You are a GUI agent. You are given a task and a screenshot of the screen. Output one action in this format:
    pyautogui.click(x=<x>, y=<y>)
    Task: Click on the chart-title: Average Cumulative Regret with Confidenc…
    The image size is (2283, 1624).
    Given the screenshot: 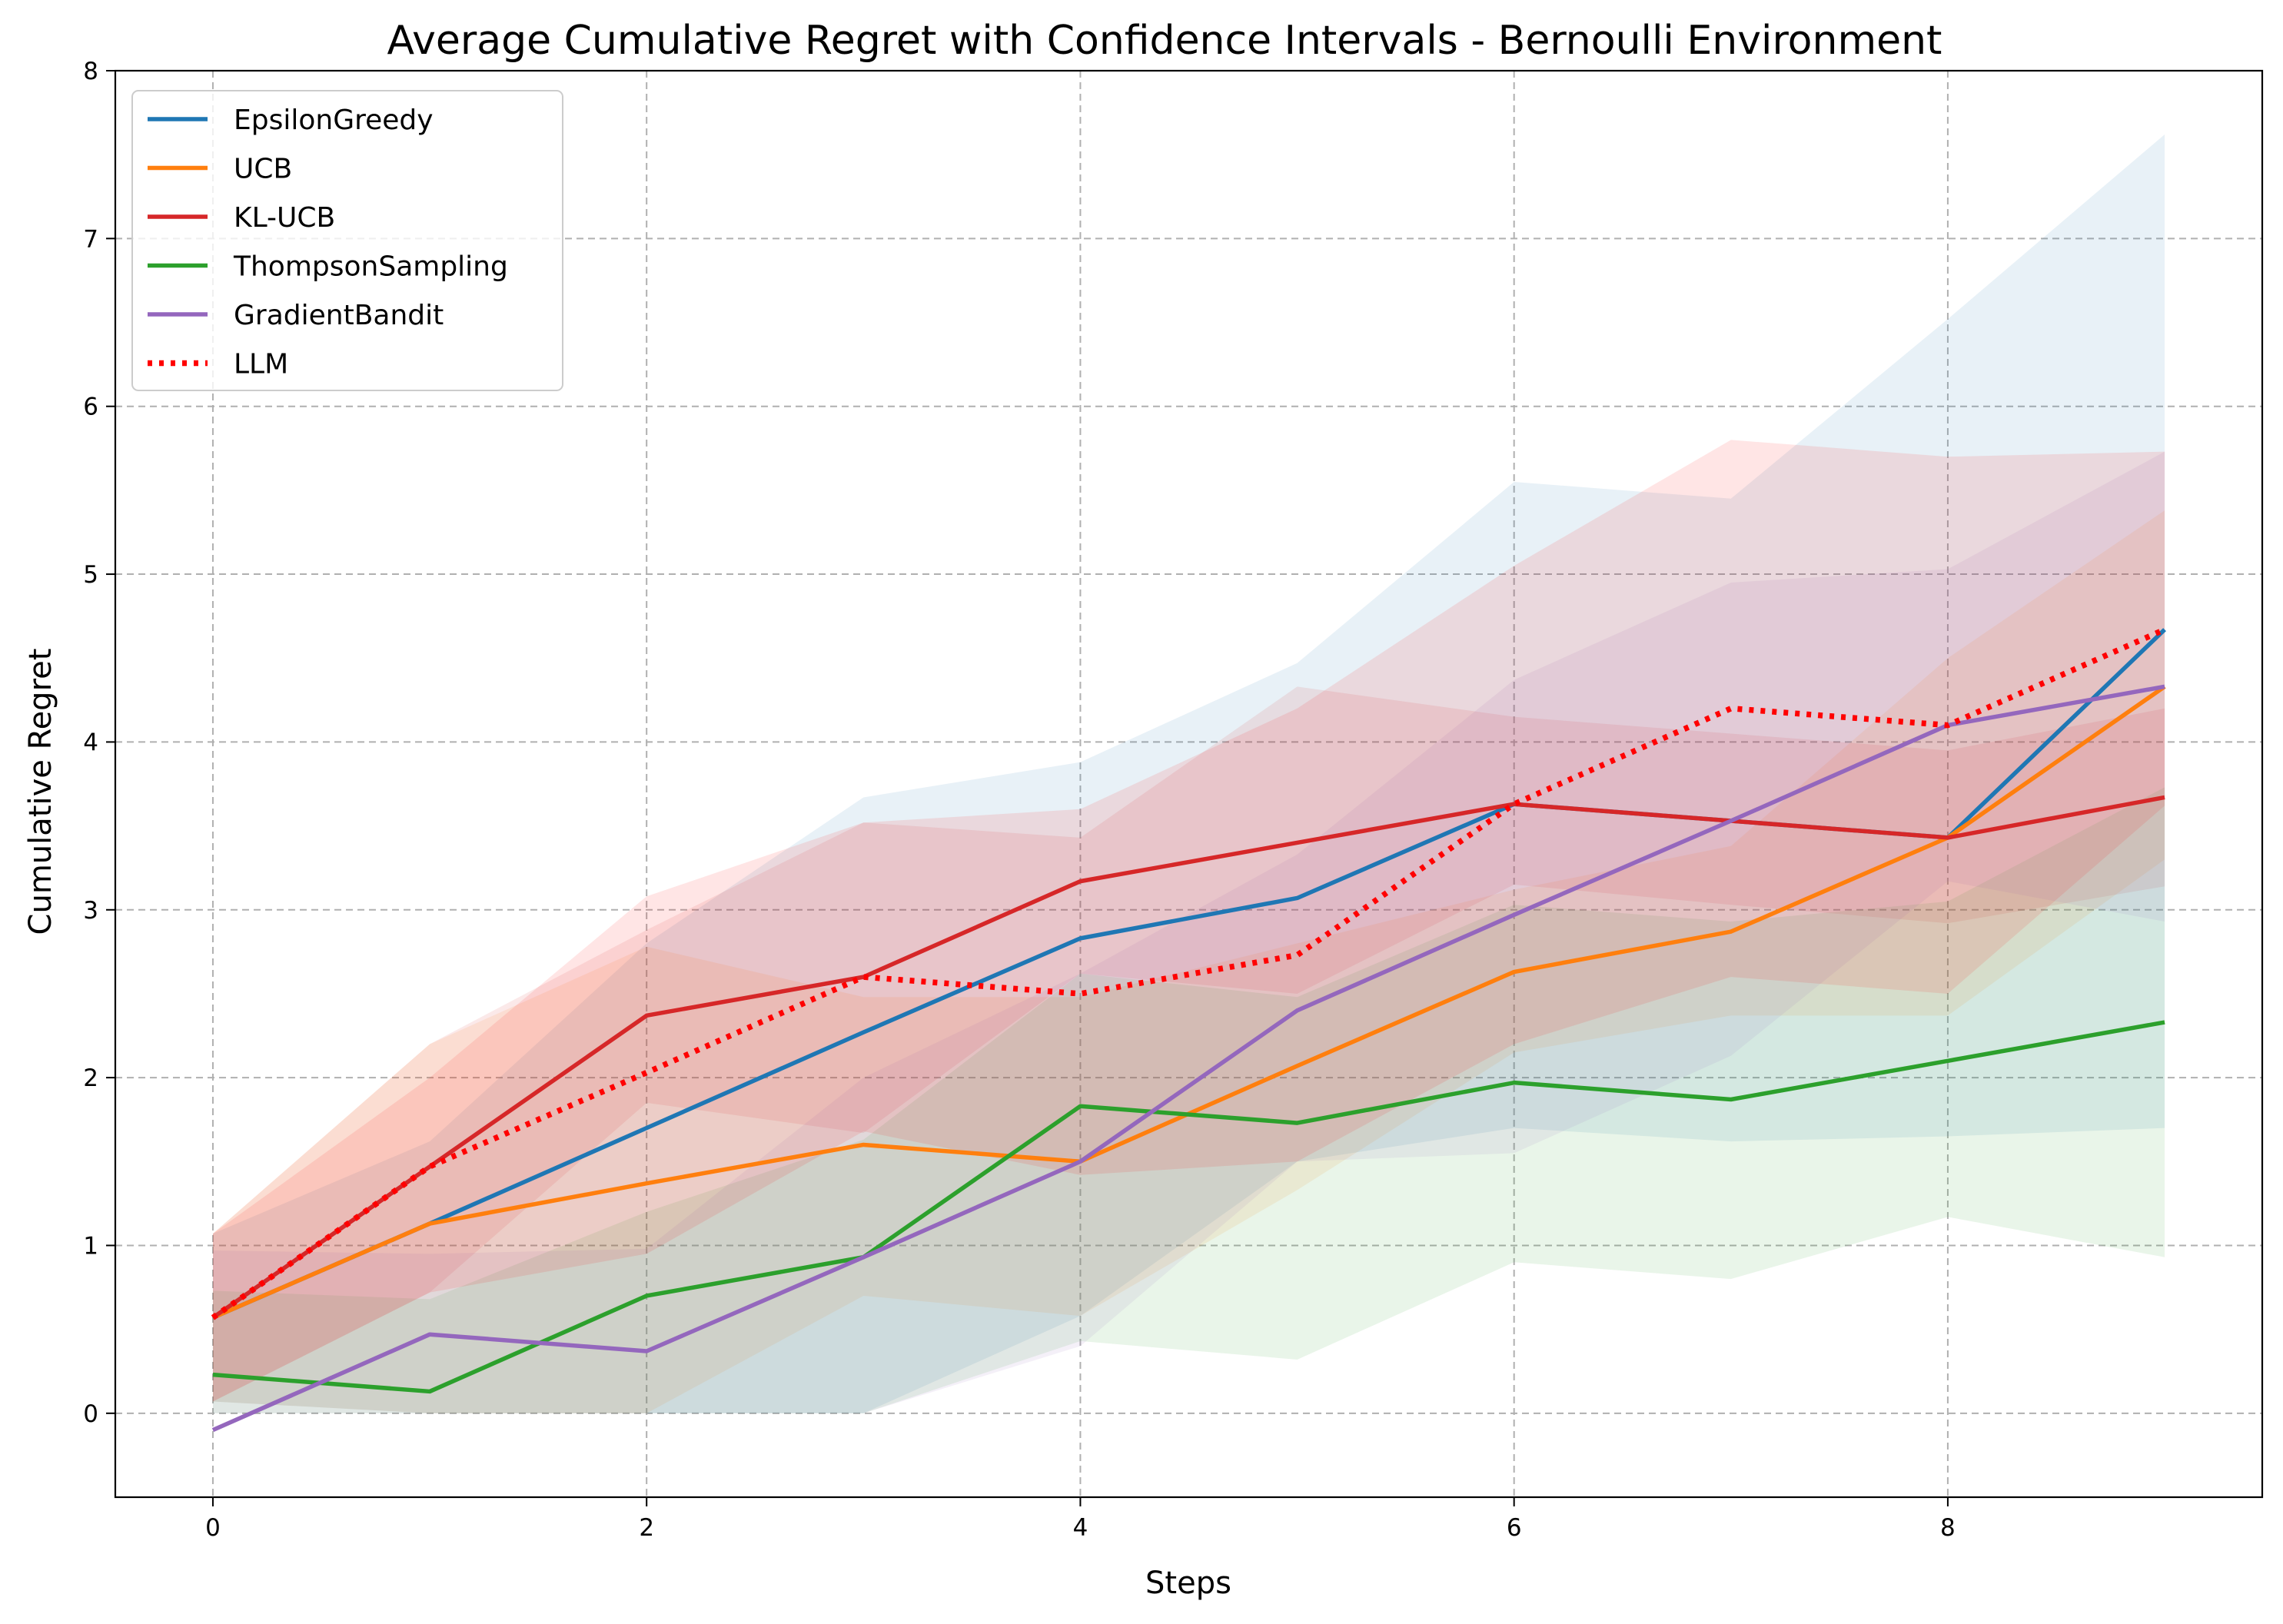 What is the action you would take?
    pyautogui.click(x=1164, y=41)
    